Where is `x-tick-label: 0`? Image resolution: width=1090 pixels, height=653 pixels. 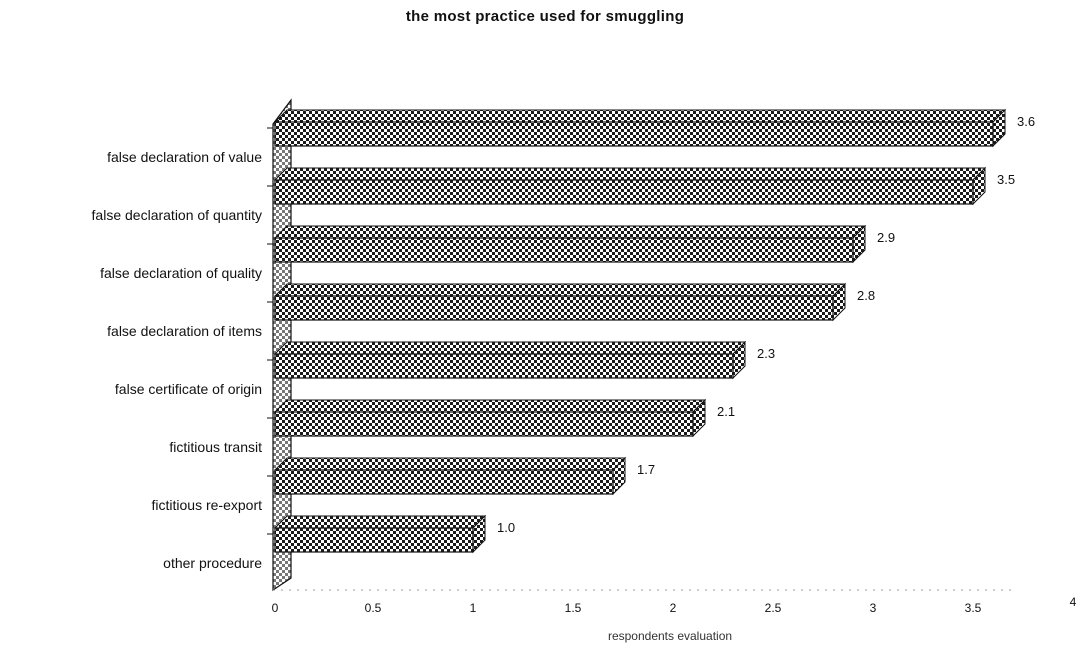
x-tick-label: 0 is located at coordinates (275, 608).